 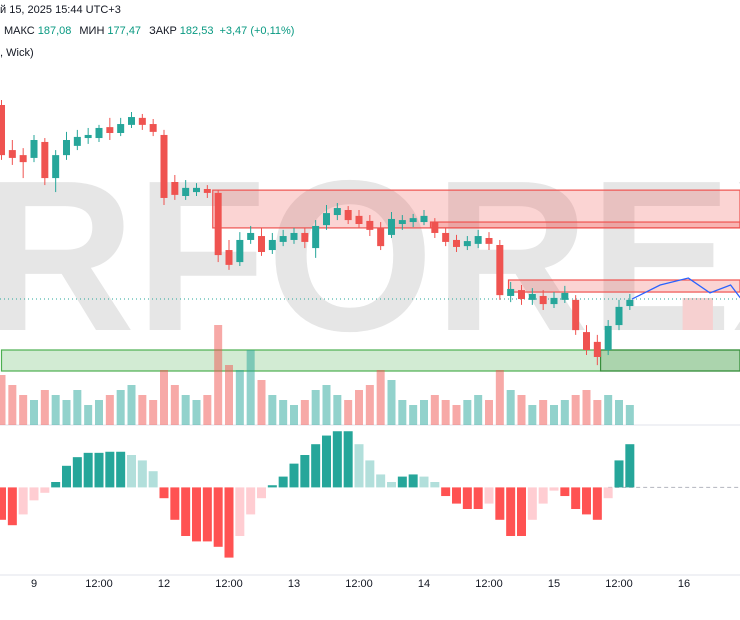 I want to click on stat-label: ЗАКР, so click(x=163, y=31).